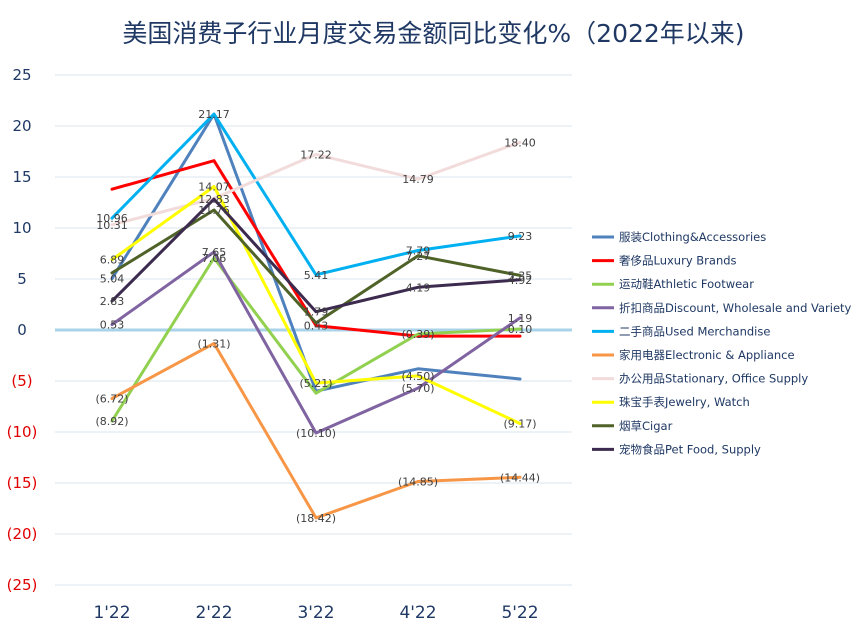 The image size is (867, 632). What do you see at coordinates (22, 585) in the screenshot?
I see `y-tick-label: (25)` at bounding box center [22, 585].